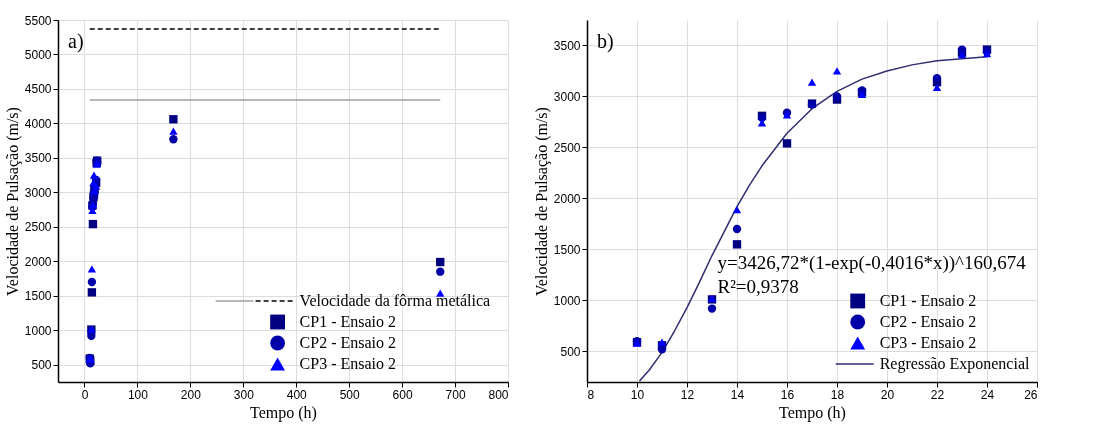 This screenshot has height=439, width=1094. Describe the element at coordinates (498, 394) in the screenshot. I see `x-tick-label: 800` at that location.